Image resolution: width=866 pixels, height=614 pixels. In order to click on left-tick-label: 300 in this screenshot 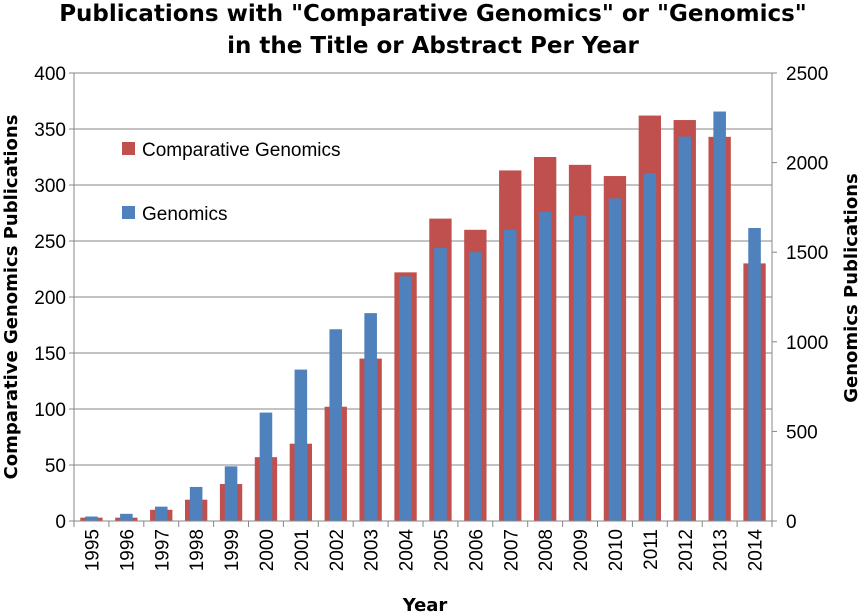, I will do `click(50, 186)`.